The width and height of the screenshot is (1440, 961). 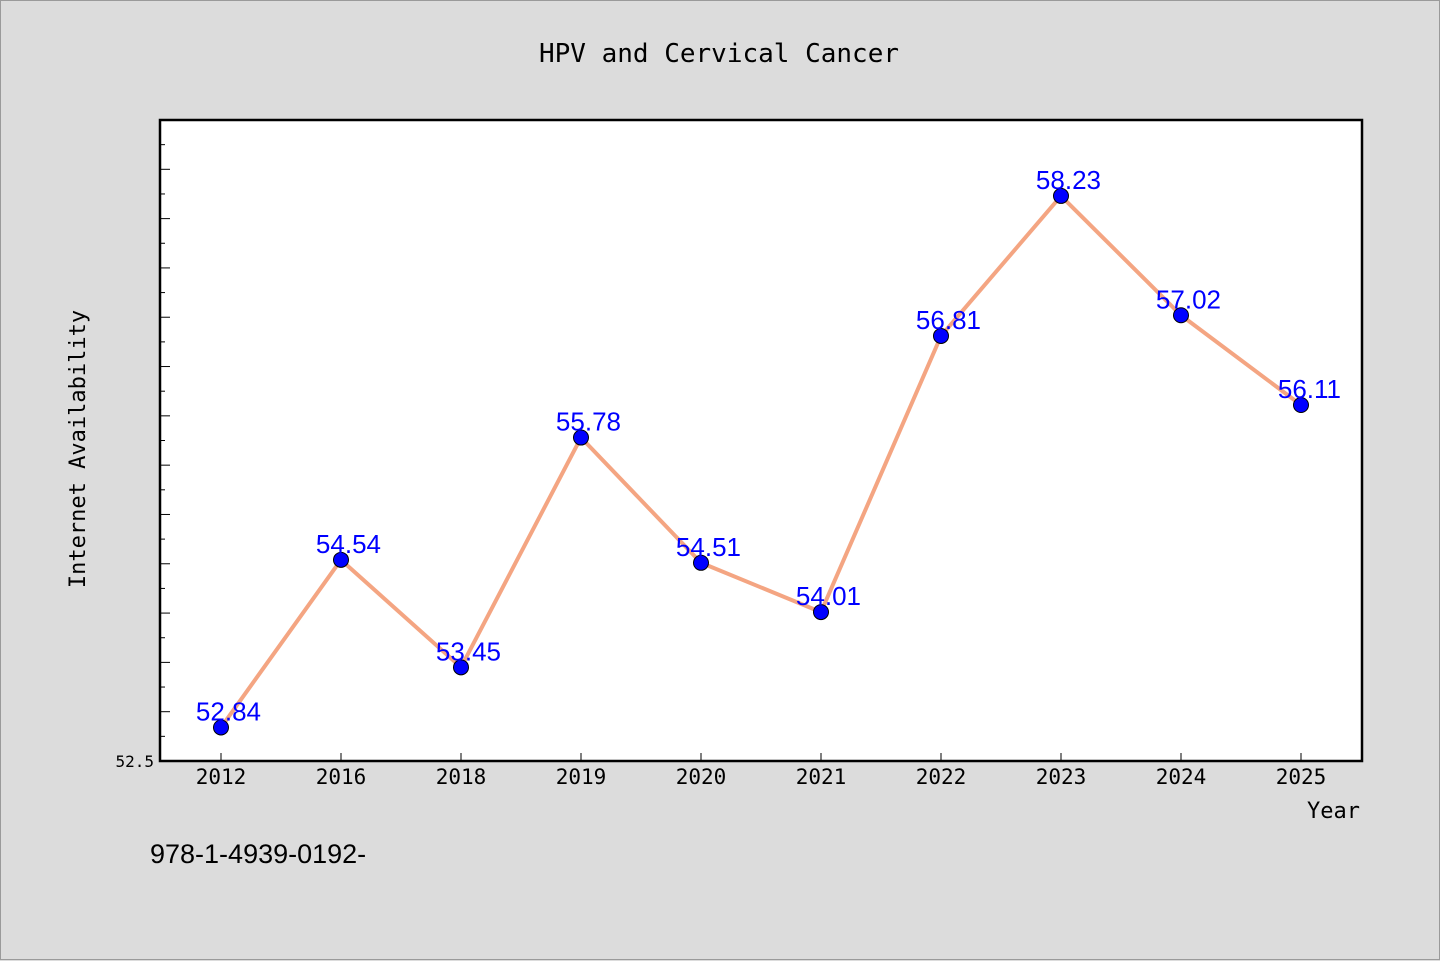 I want to click on x-tick-label: 2023, so click(x=1061, y=777).